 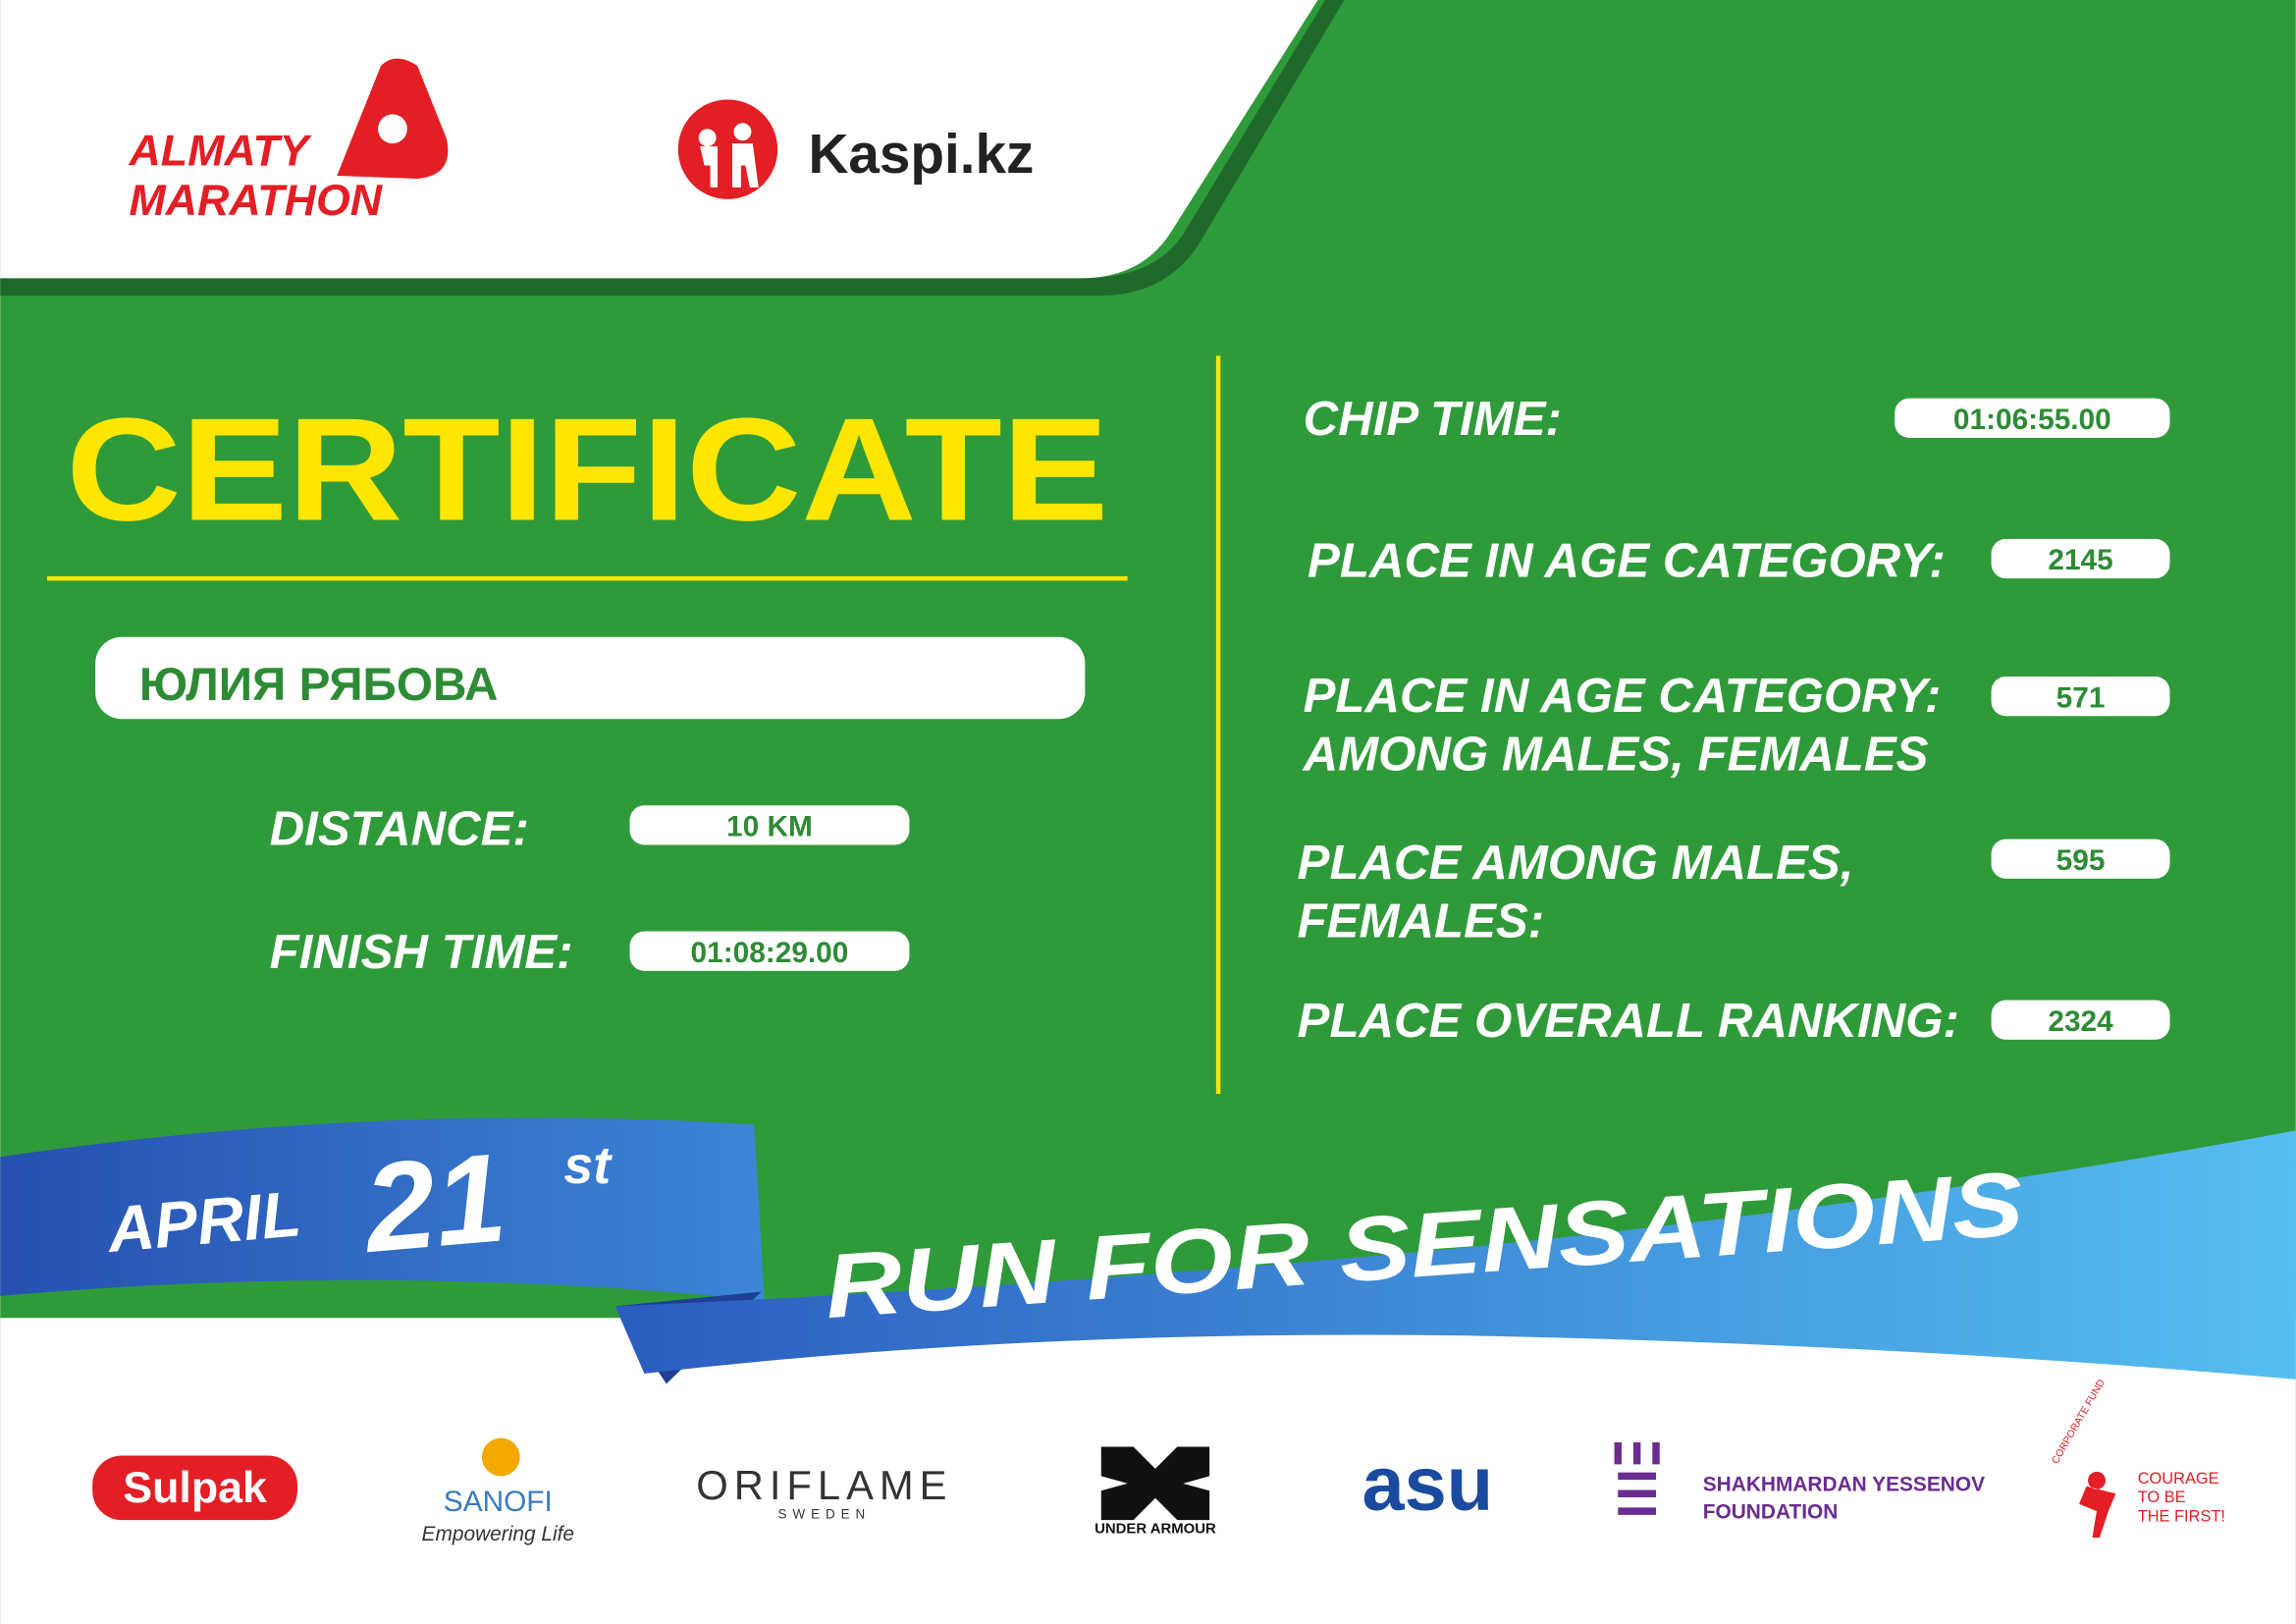 What do you see at coordinates (591, 678) in the screenshot?
I see `name-box` at bounding box center [591, 678].